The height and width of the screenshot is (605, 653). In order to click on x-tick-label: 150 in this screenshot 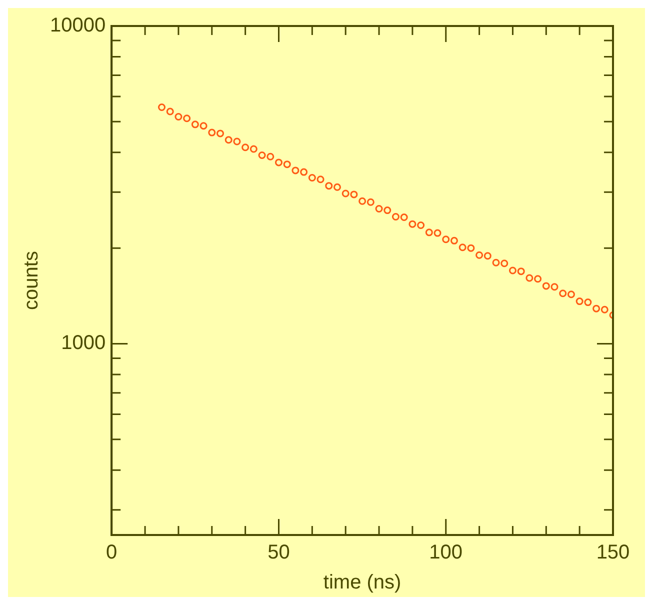, I will do `click(613, 553)`.